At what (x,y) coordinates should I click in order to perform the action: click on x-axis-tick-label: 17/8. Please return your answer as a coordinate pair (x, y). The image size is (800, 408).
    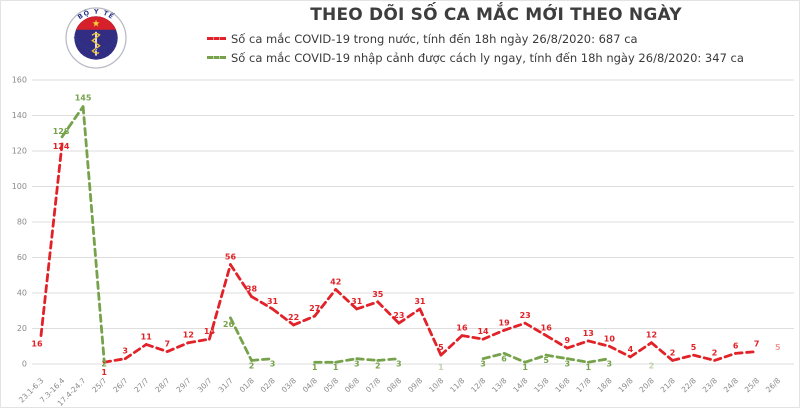
    Looking at the image, I should click on (583, 385).